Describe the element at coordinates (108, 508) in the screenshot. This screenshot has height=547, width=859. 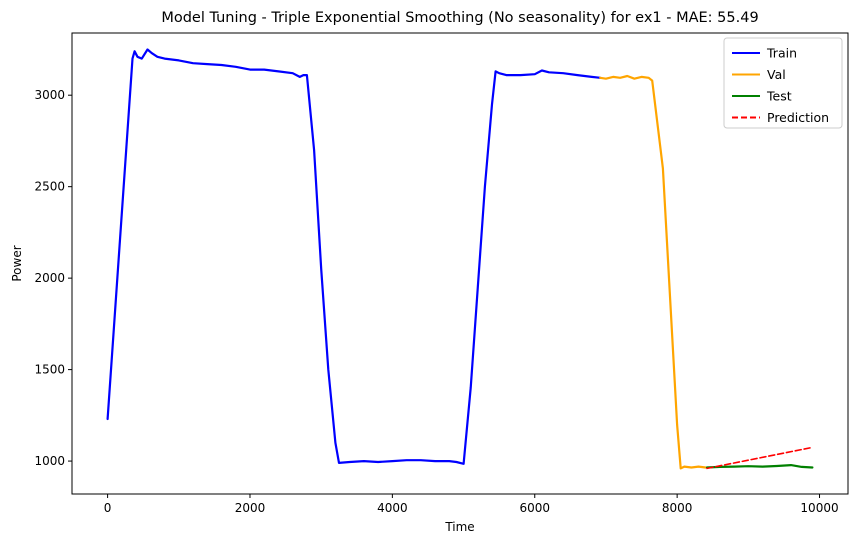
I see `x-tick-label: 0` at that location.